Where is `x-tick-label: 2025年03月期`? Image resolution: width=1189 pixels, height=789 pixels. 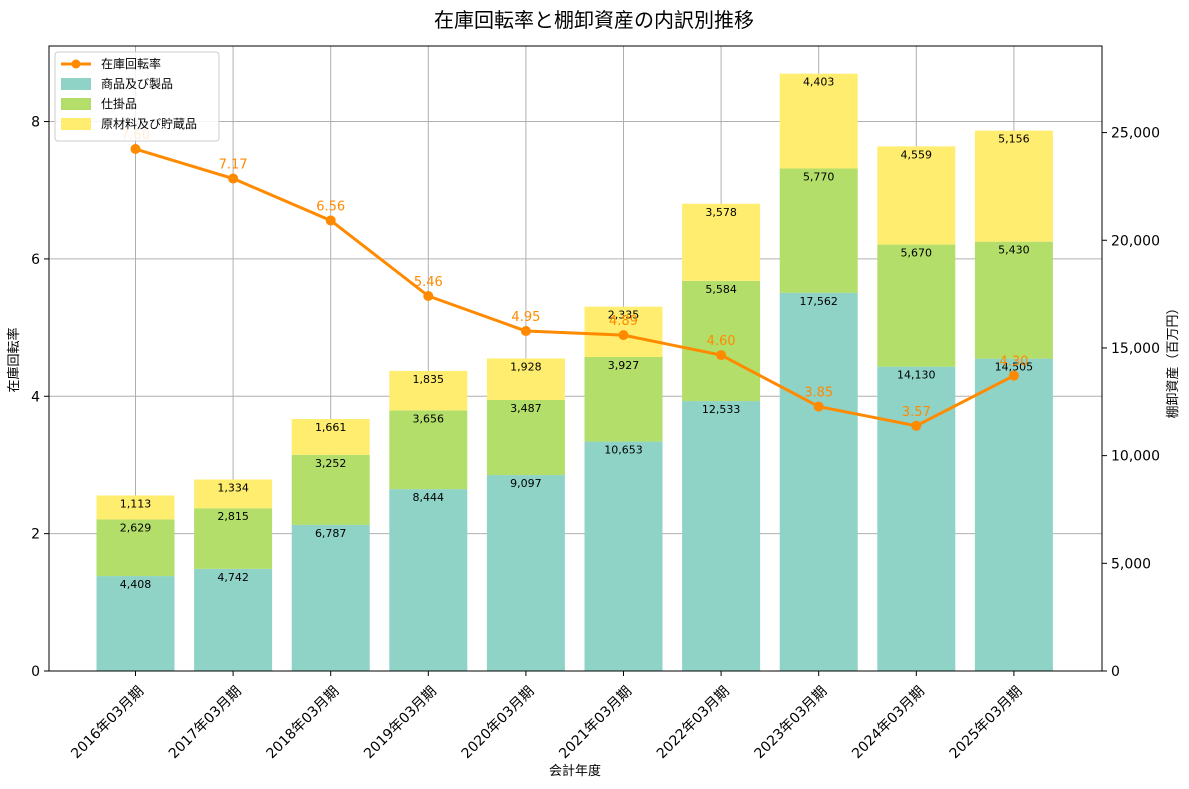
x-tick-label: 2025年03月期 is located at coordinates (986, 722).